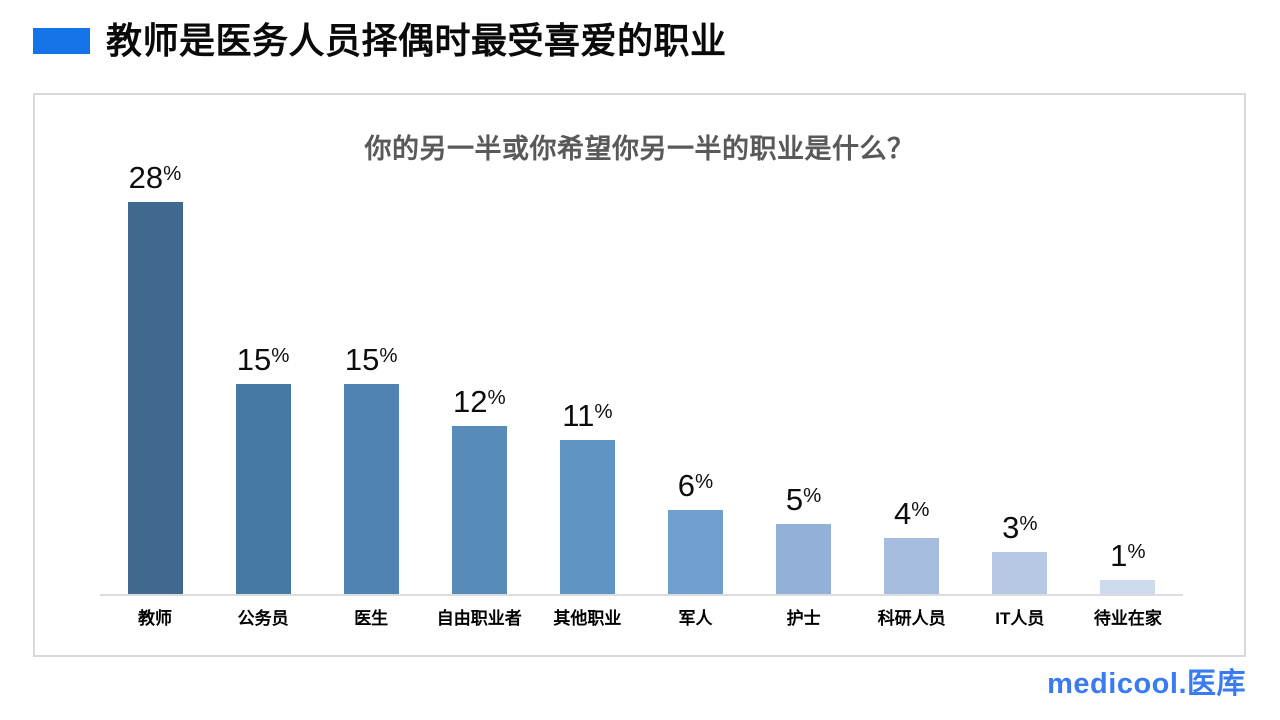 Image resolution: width=1280 pixels, height=720 pixels. What do you see at coordinates (479, 401) in the screenshot?
I see `bar-value-label: 12%` at bounding box center [479, 401].